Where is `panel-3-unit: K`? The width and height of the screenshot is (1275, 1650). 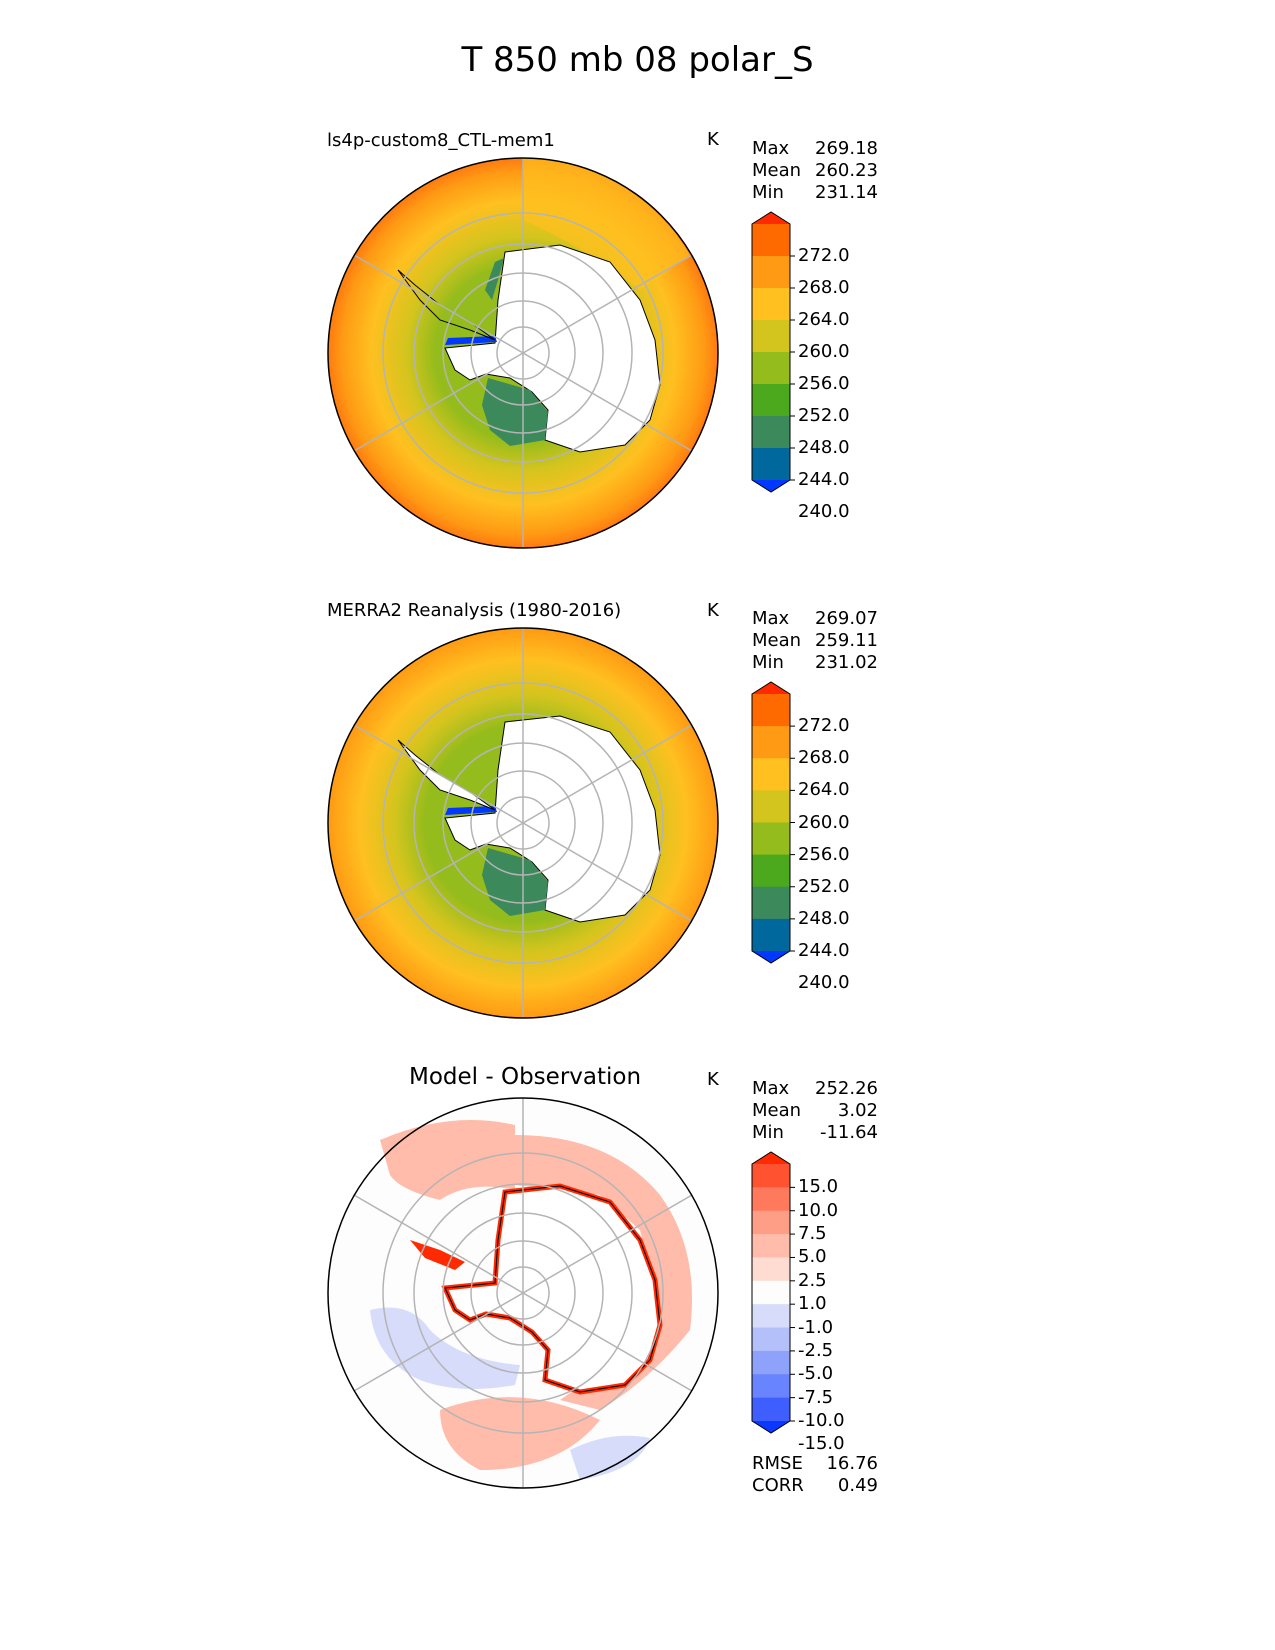 panel-3-unit: K is located at coordinates (713, 1079).